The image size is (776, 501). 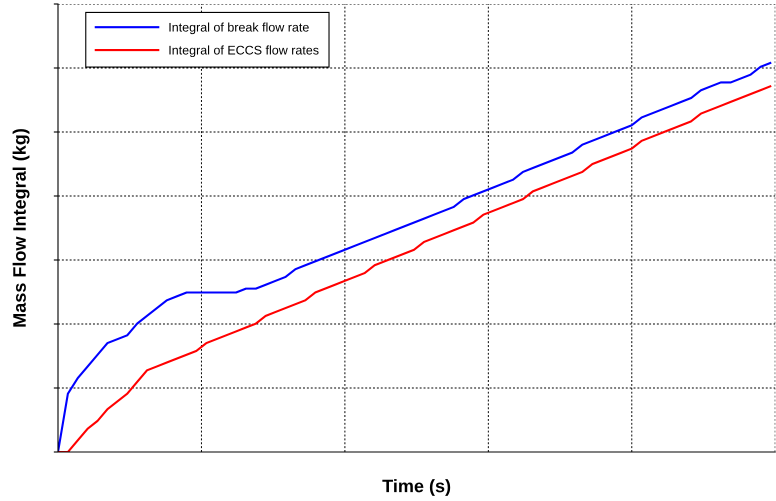 I want to click on legend-label: Integral of ECCS flow rates, so click(x=244, y=51).